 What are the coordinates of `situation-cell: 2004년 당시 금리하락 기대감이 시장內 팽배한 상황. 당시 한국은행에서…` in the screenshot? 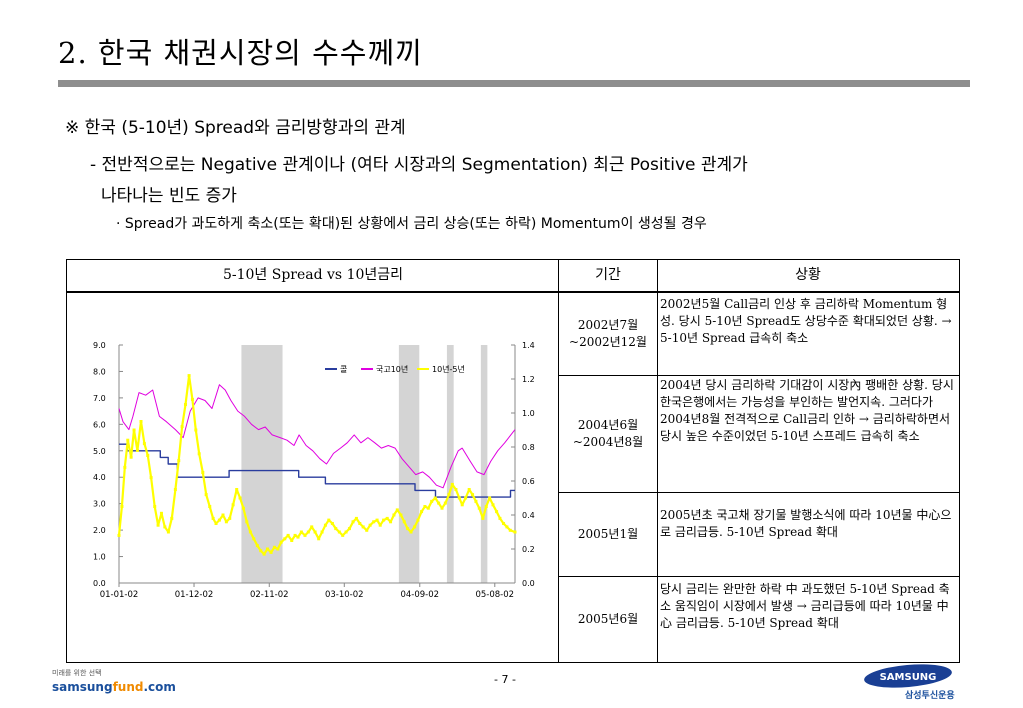 It's located at (807, 410).